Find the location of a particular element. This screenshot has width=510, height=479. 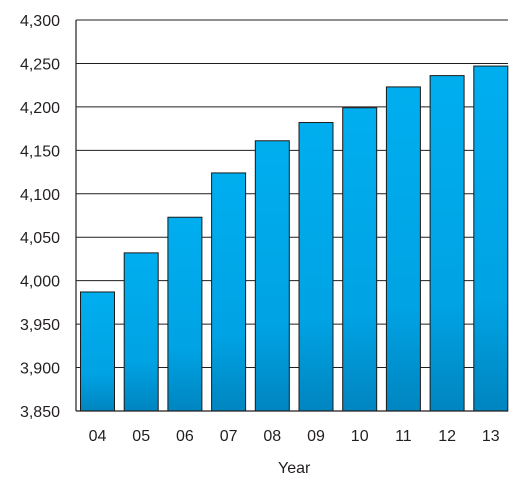

y-tick-label: 3,850 is located at coordinates (40, 412).